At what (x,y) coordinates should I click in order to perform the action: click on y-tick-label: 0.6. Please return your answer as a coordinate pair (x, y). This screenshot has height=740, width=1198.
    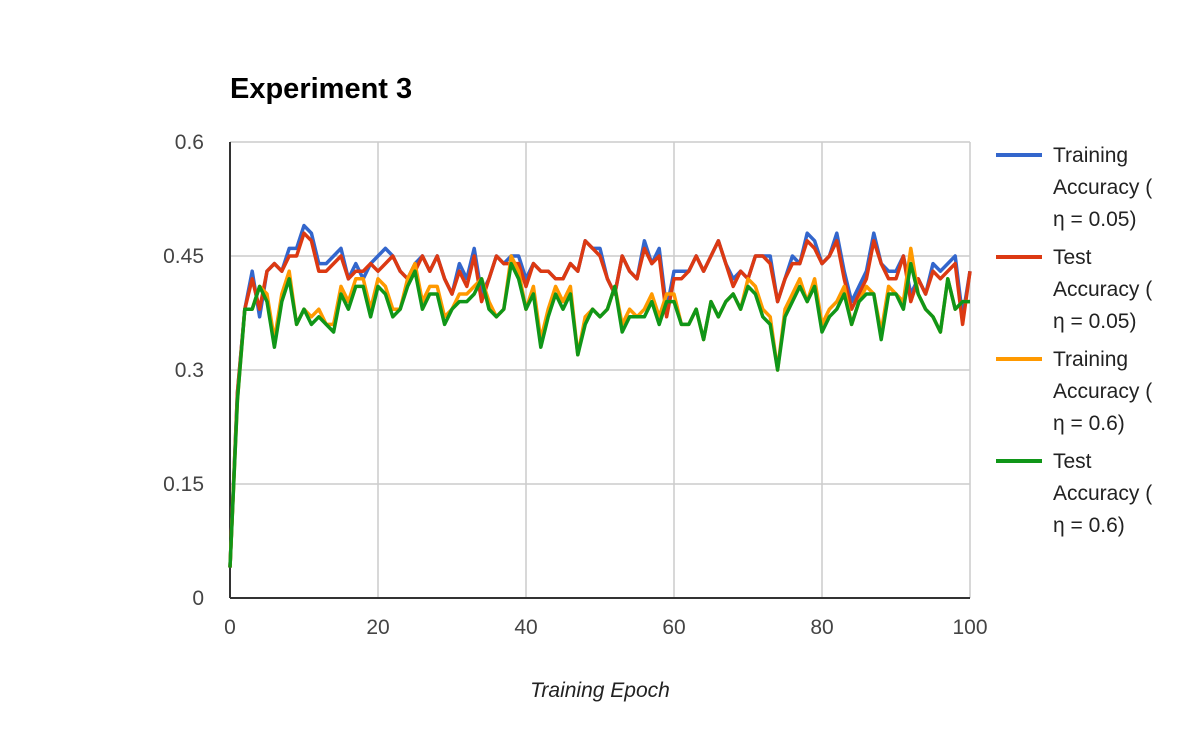
    Looking at the image, I should click on (189, 142).